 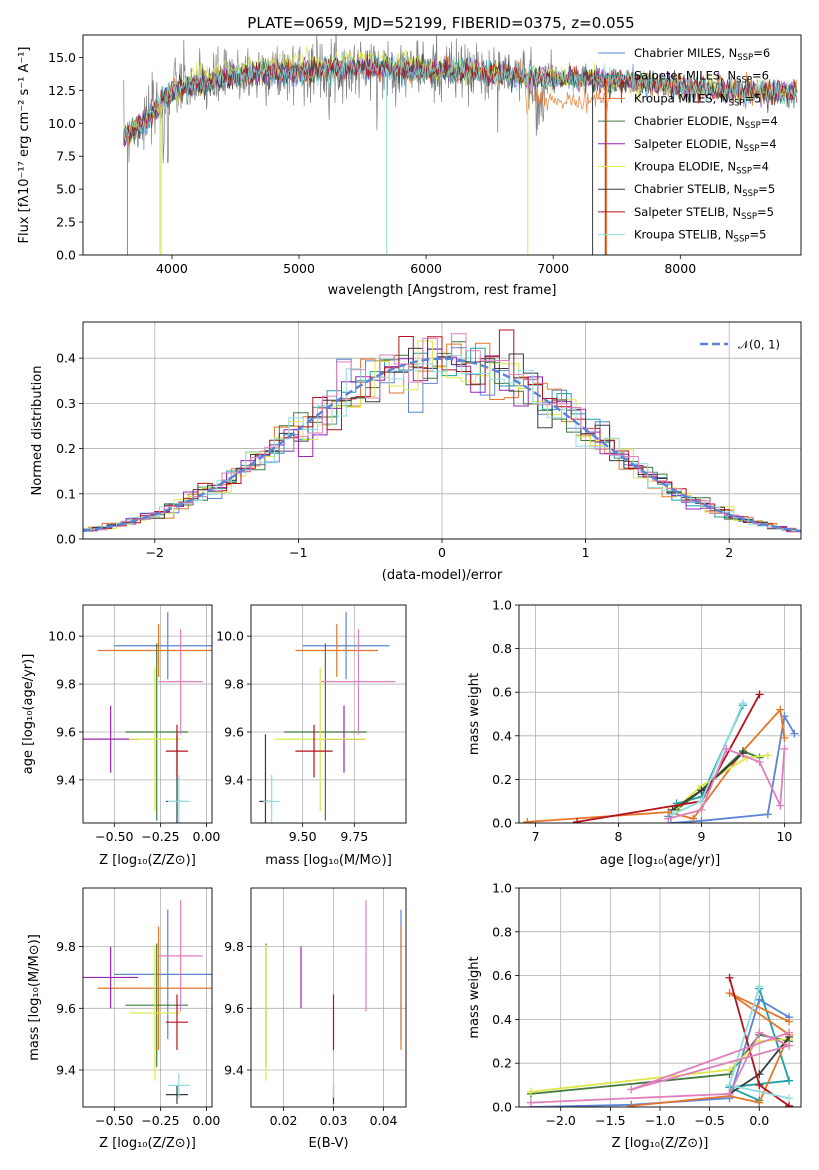 I want to click on legend-entry: Kroupa ELODIE, NSSP=4, so click(x=701, y=168).